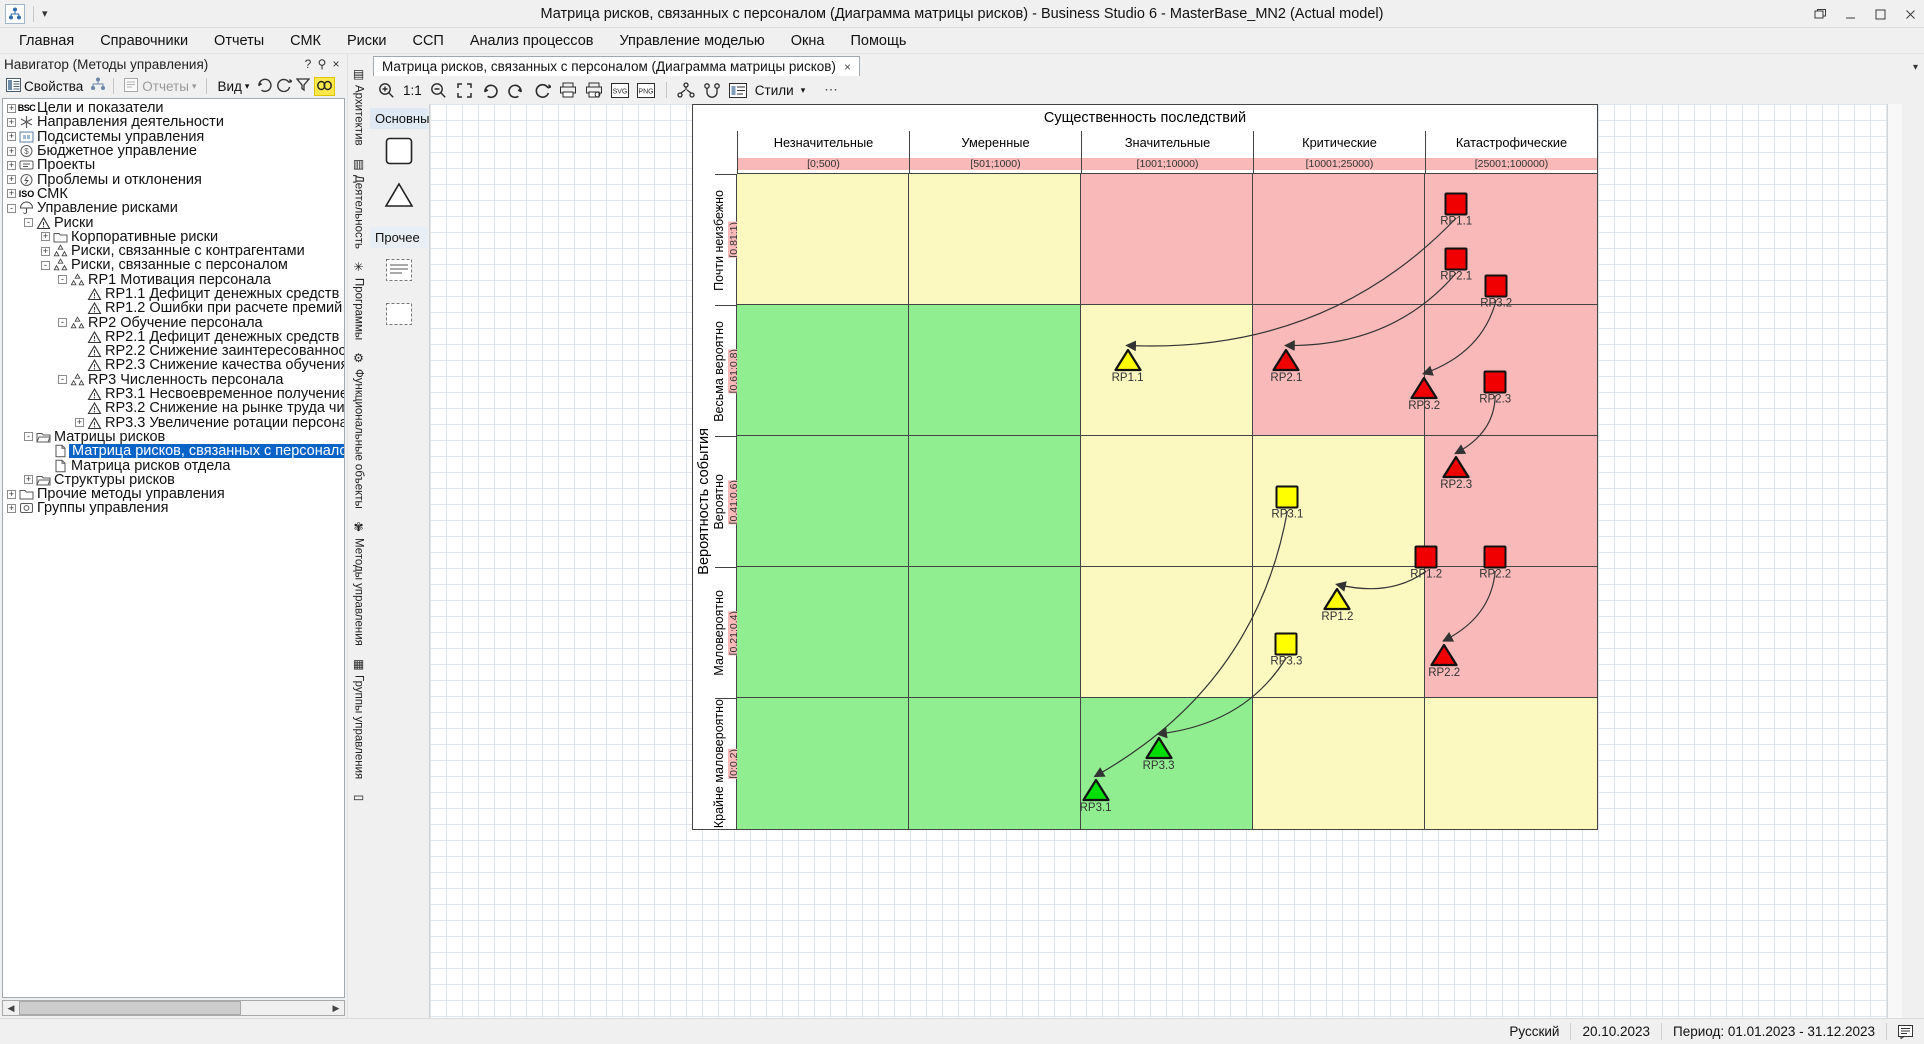 Image resolution: width=1924 pixels, height=1044 pixels. I want to click on triangle-shape, so click(399, 195).